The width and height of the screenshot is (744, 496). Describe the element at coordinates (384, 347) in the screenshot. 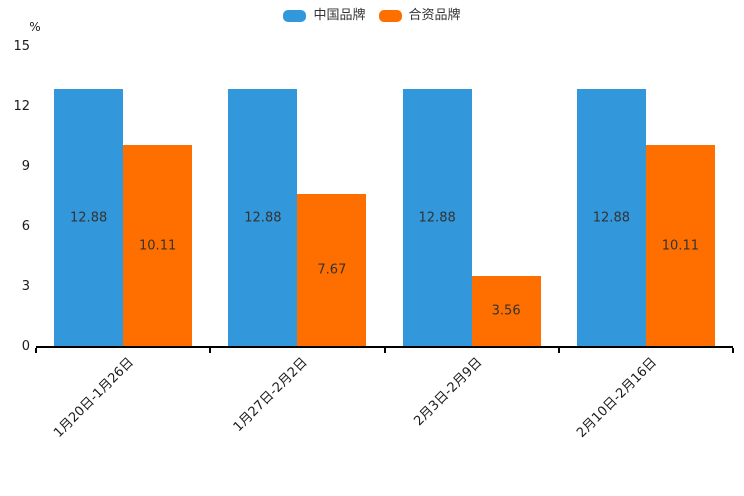

I see `x-axis-line` at that location.